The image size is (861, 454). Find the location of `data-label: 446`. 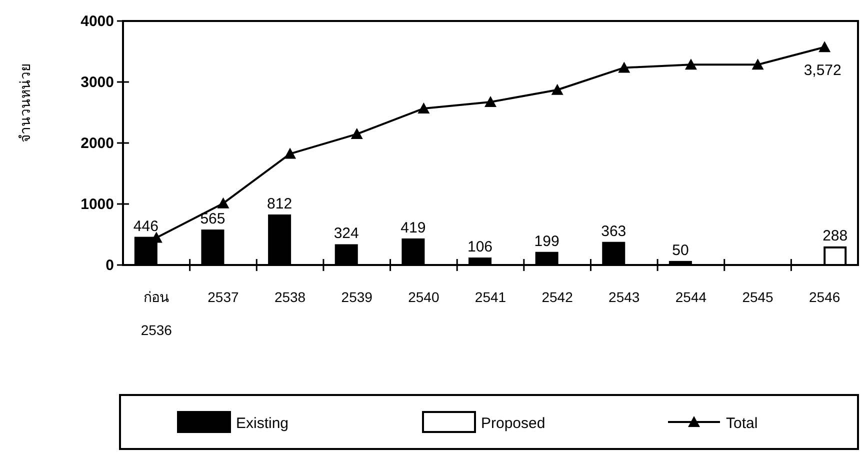

data-label: 446 is located at coordinates (145, 226).